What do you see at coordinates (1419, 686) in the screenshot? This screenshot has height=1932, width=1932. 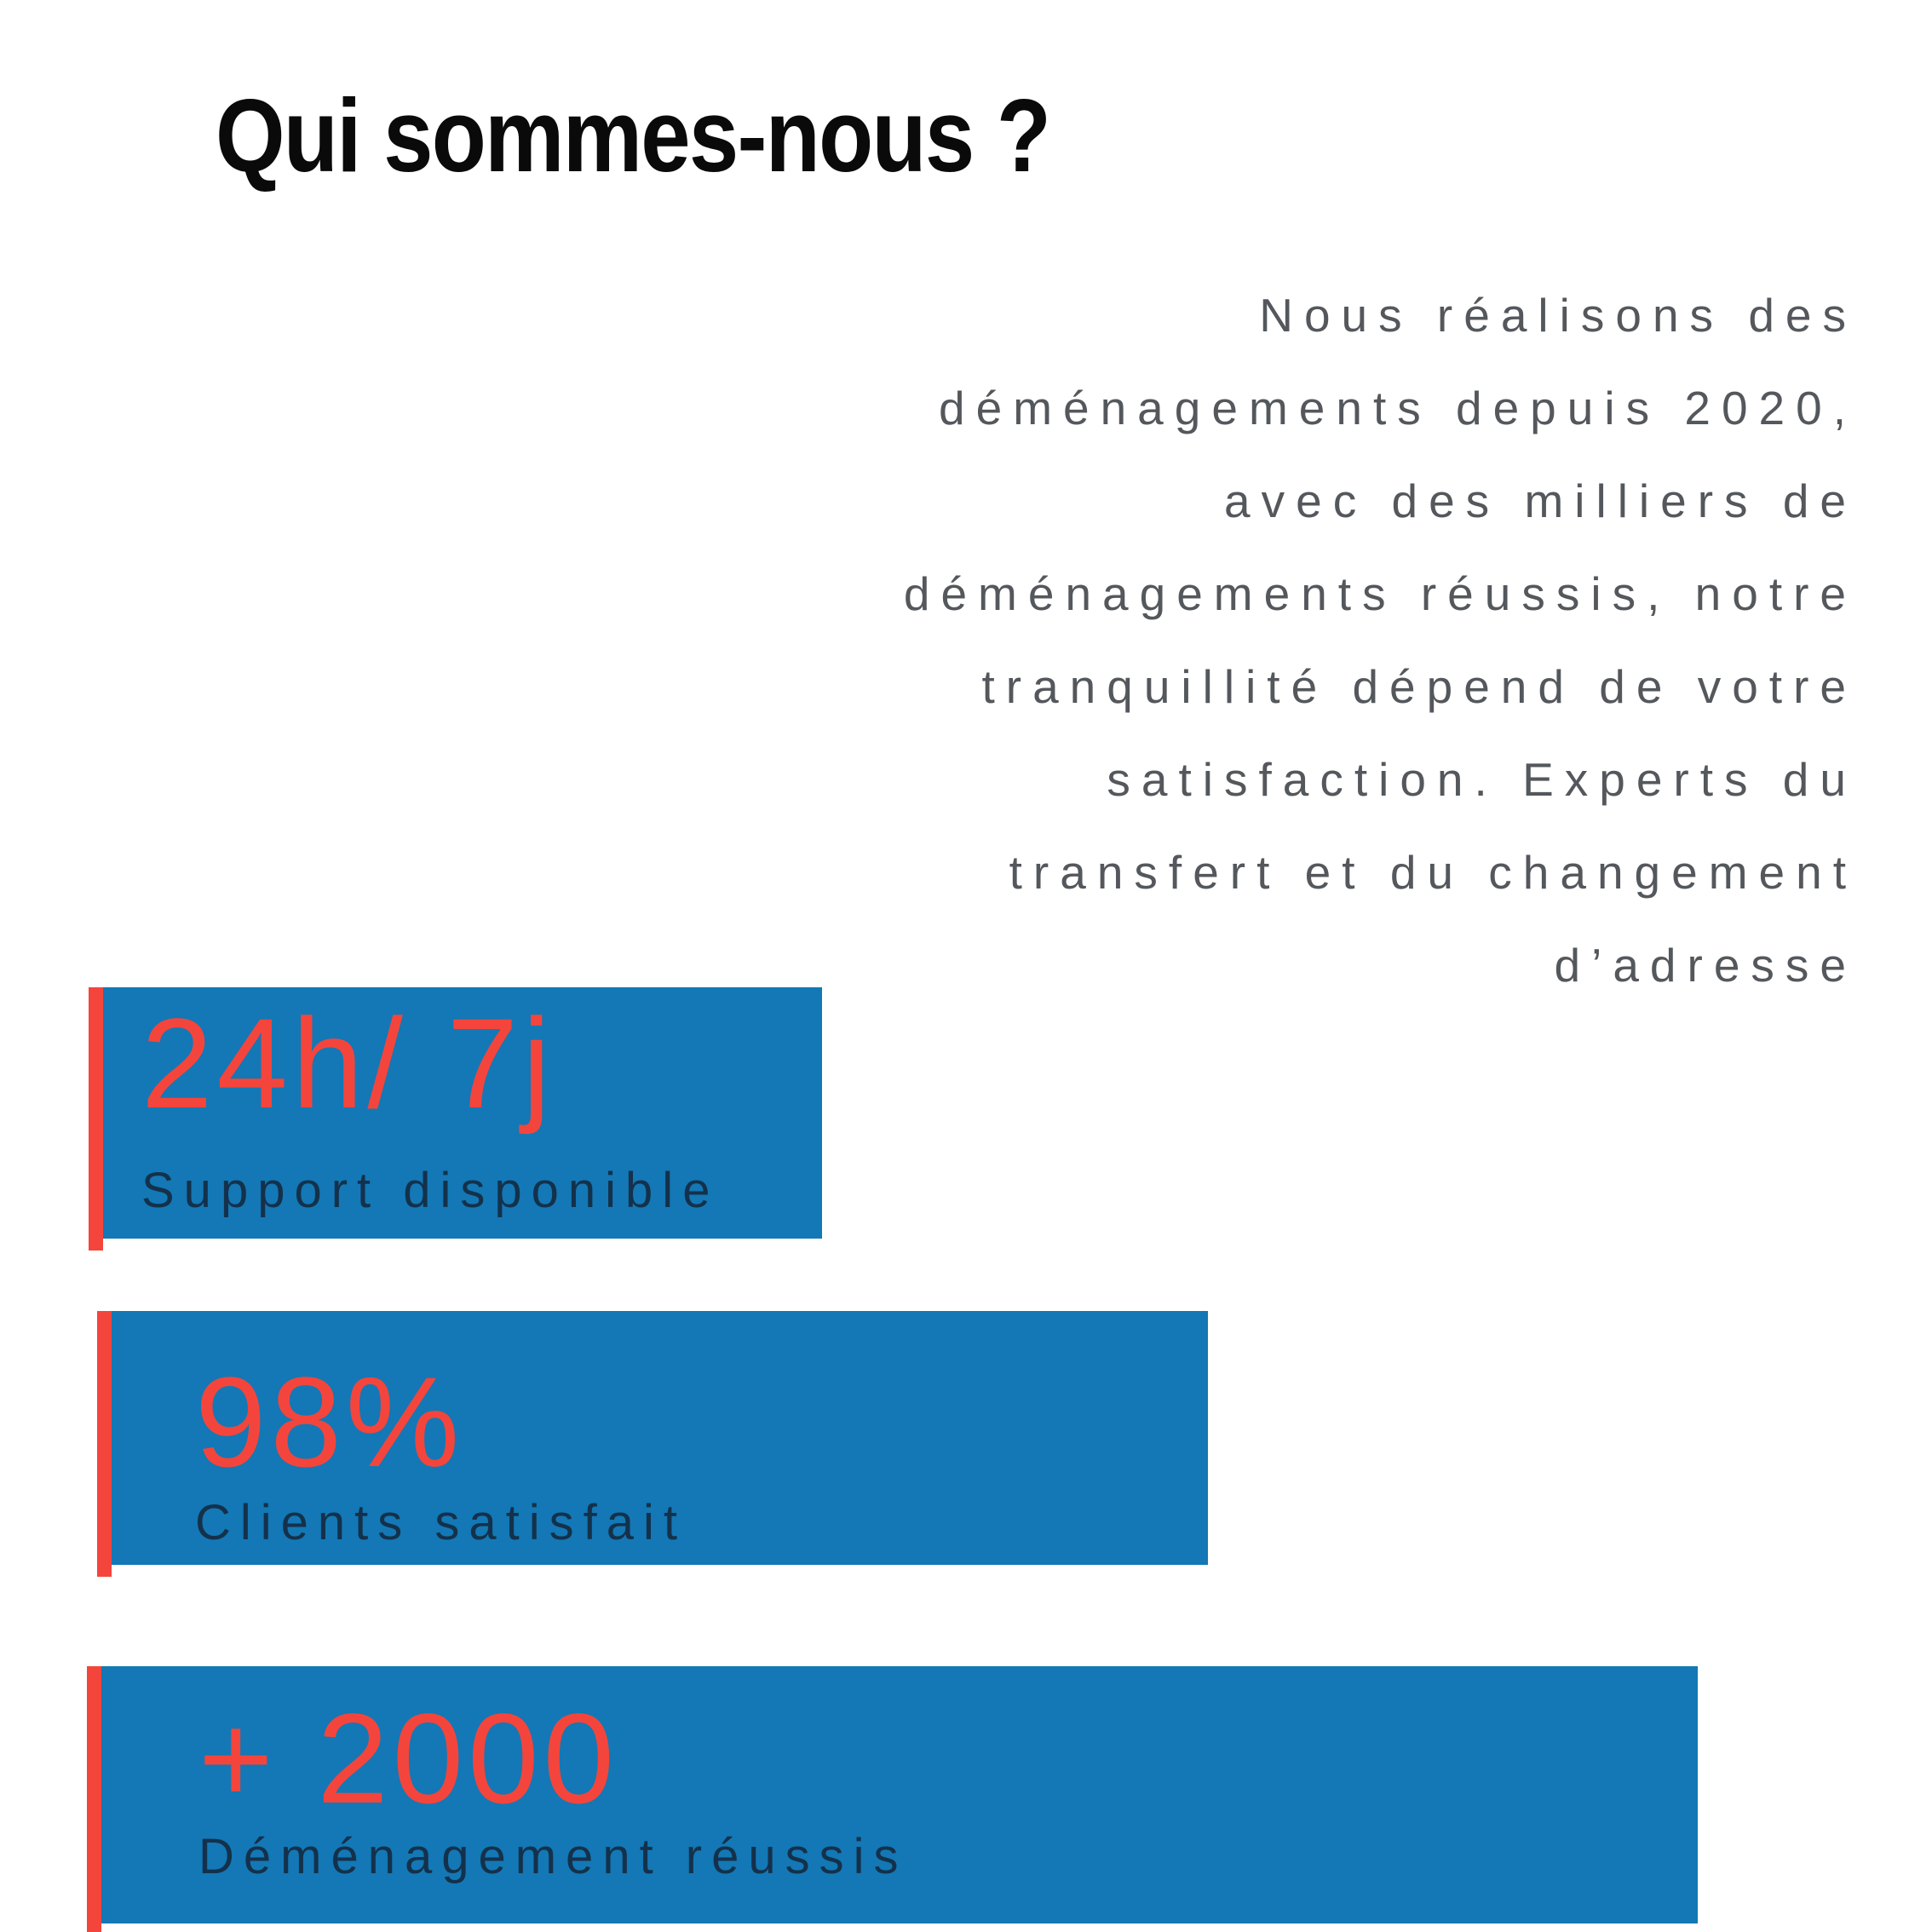 I see `intro-line: tranquillité dépend de votre` at bounding box center [1419, 686].